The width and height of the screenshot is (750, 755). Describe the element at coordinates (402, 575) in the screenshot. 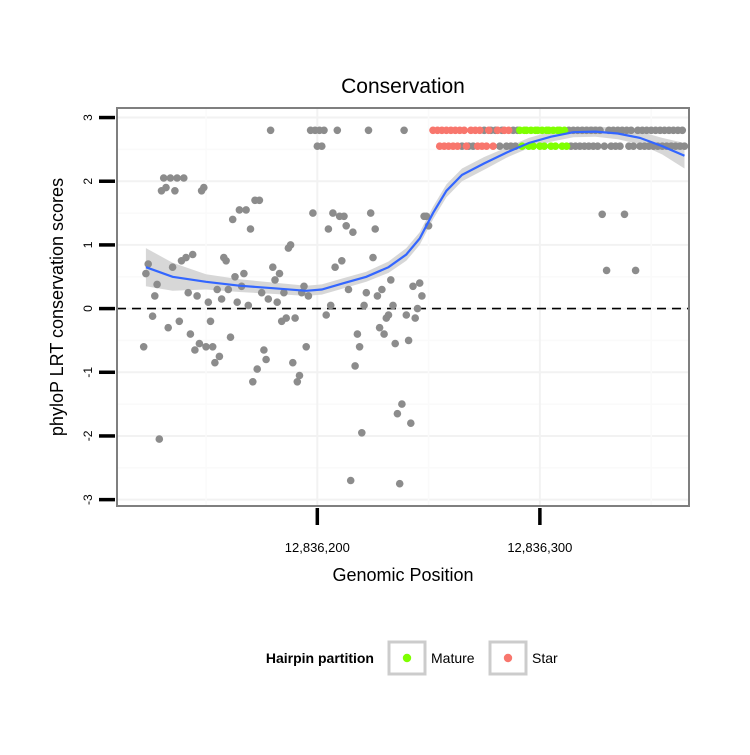

I see `x-axis-label: Genomic Position` at that location.